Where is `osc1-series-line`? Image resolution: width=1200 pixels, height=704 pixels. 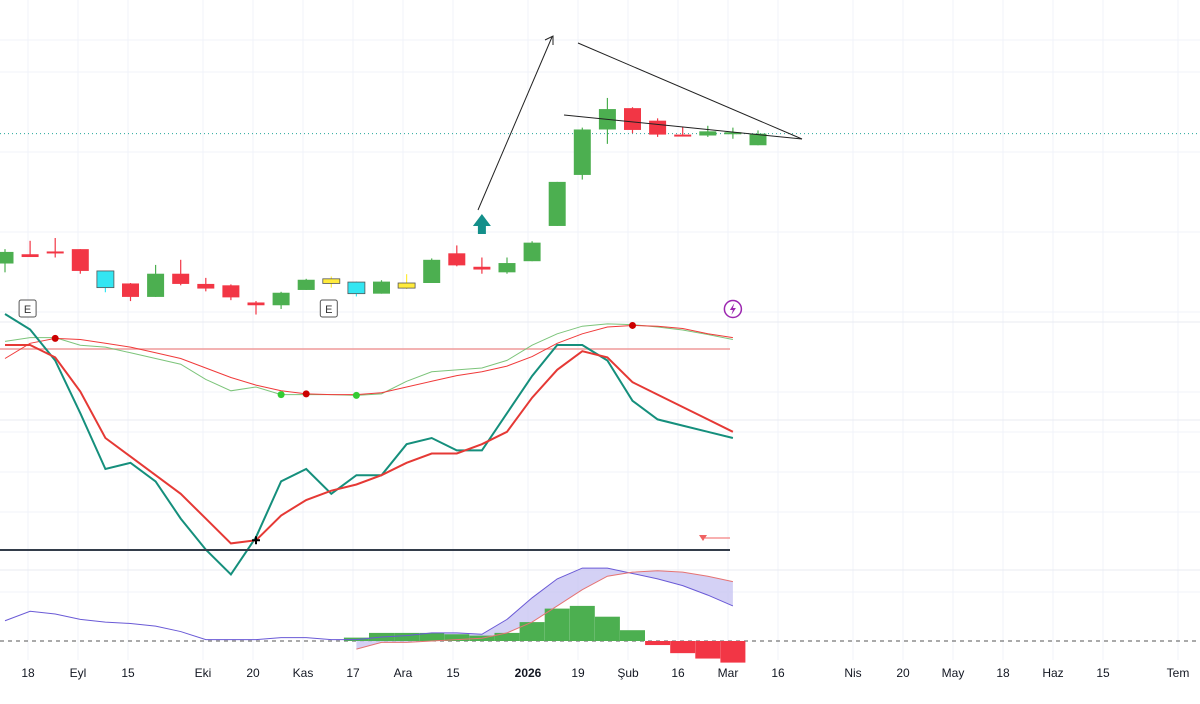
osc1-series-line is located at coordinates (368, 360).